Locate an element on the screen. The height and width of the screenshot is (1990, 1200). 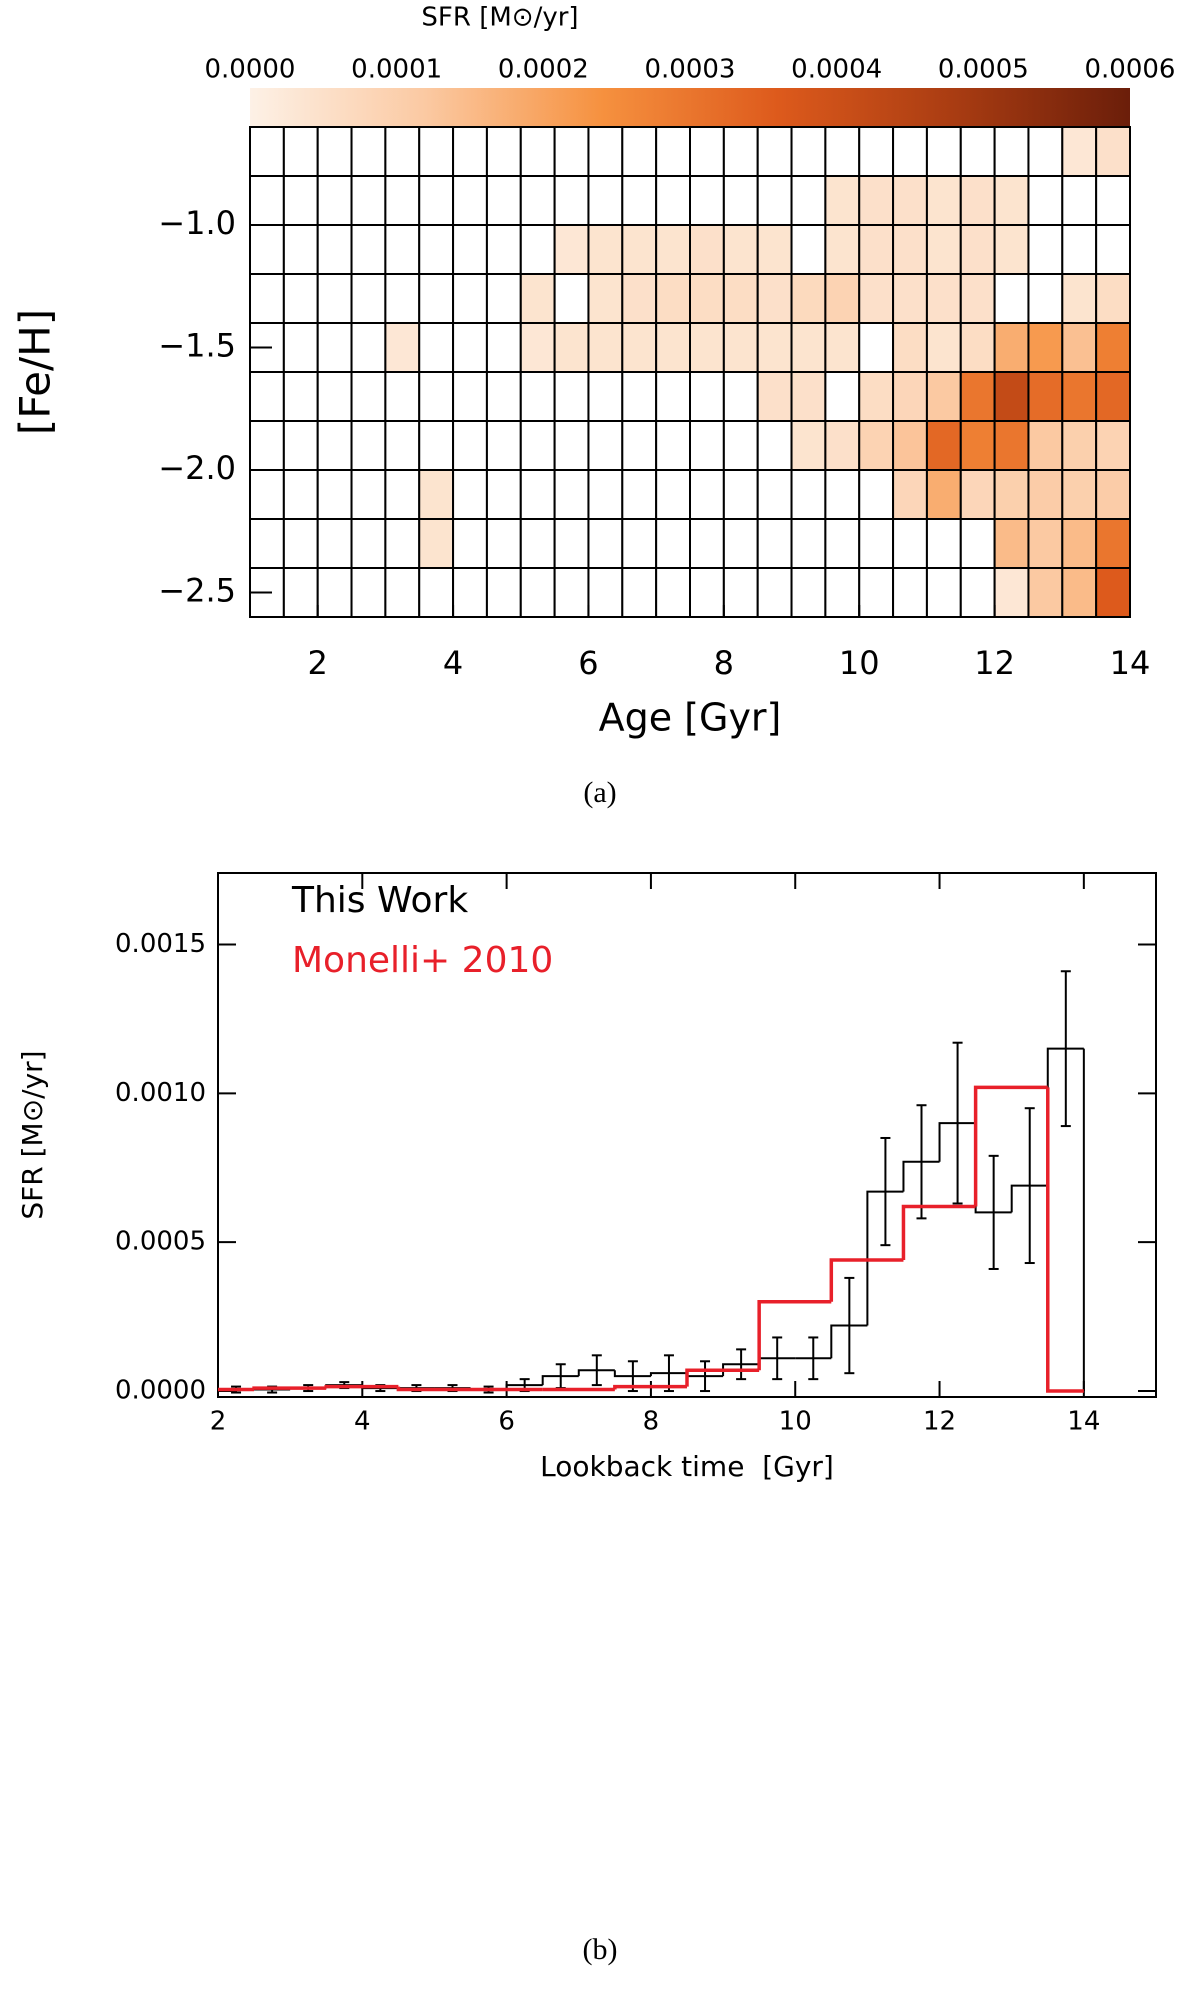
colorbar-tick-label: 0.0003 is located at coordinates (690, 70).